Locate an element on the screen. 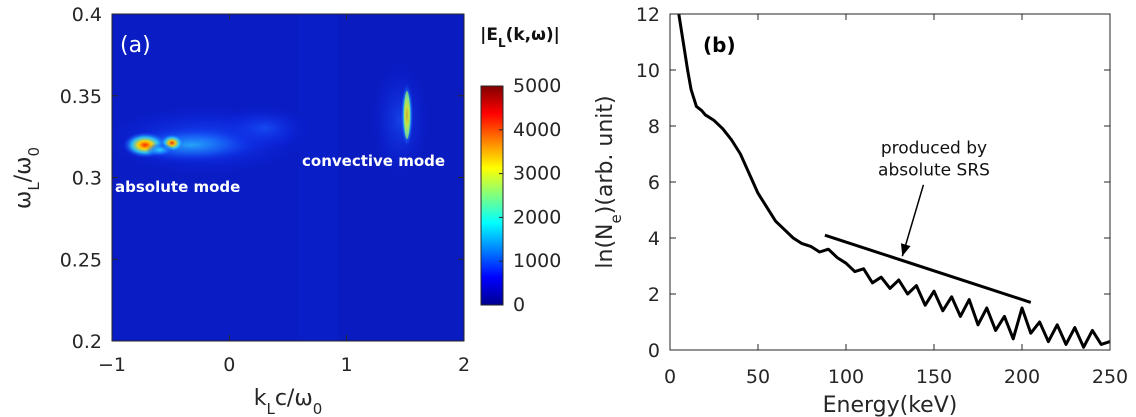 The height and width of the screenshot is (417, 1136). colorbar is located at coordinates (492, 195).